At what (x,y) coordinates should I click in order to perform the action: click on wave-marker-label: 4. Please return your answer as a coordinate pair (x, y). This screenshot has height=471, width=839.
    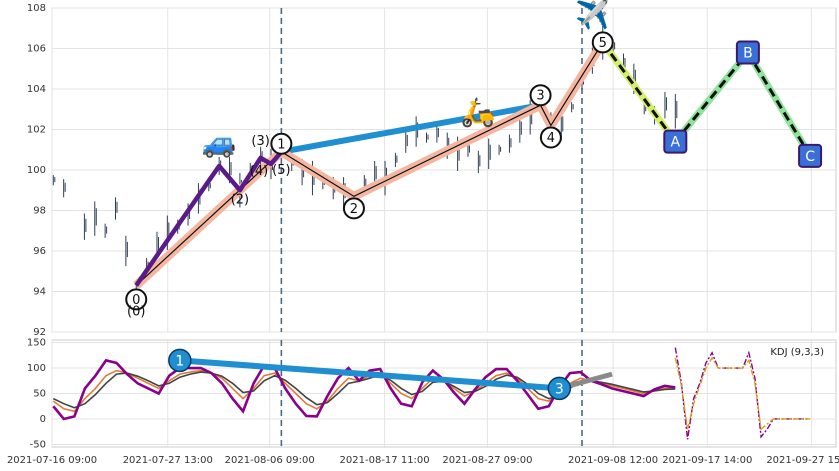
    Looking at the image, I should click on (551, 138).